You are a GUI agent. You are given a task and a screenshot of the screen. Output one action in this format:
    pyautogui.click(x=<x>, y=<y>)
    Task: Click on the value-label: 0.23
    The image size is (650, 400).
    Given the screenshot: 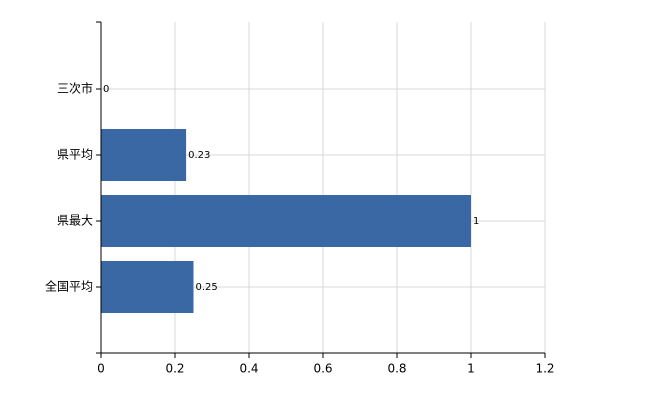 What is the action you would take?
    pyautogui.click(x=199, y=155)
    